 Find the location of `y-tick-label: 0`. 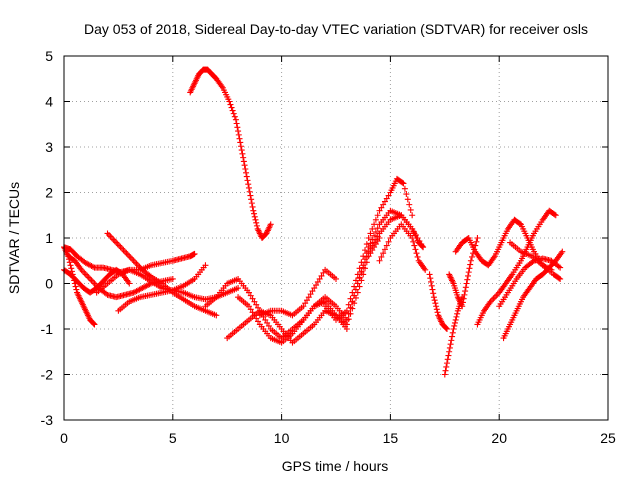

y-tick-label: 0 is located at coordinates (49, 284).